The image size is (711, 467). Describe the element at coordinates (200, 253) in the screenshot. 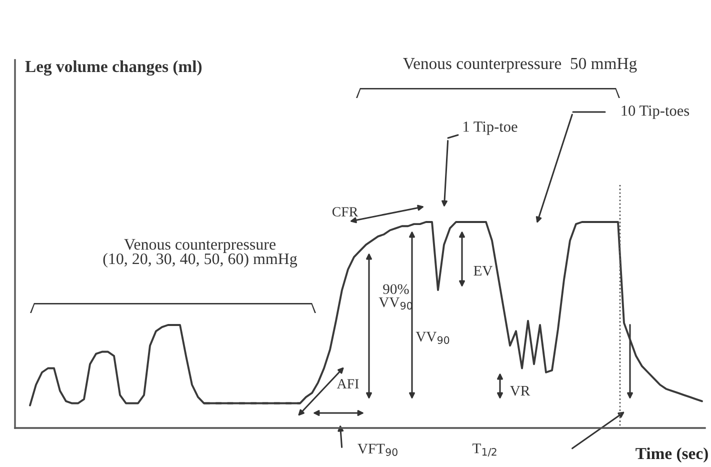

I see `annotation: Venous counterpressure (10, 20, 30, 40, 50, 60) mmHg` at that location.